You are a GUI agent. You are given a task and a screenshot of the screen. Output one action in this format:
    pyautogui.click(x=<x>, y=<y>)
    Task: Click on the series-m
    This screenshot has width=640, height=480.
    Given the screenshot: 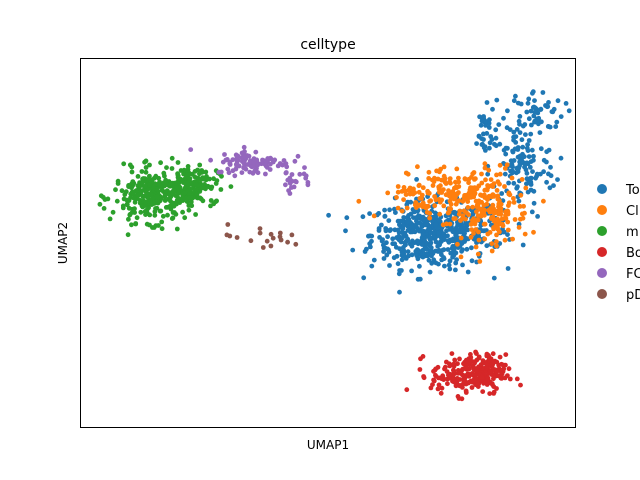 What is the action you would take?
    pyautogui.click(x=165, y=196)
    